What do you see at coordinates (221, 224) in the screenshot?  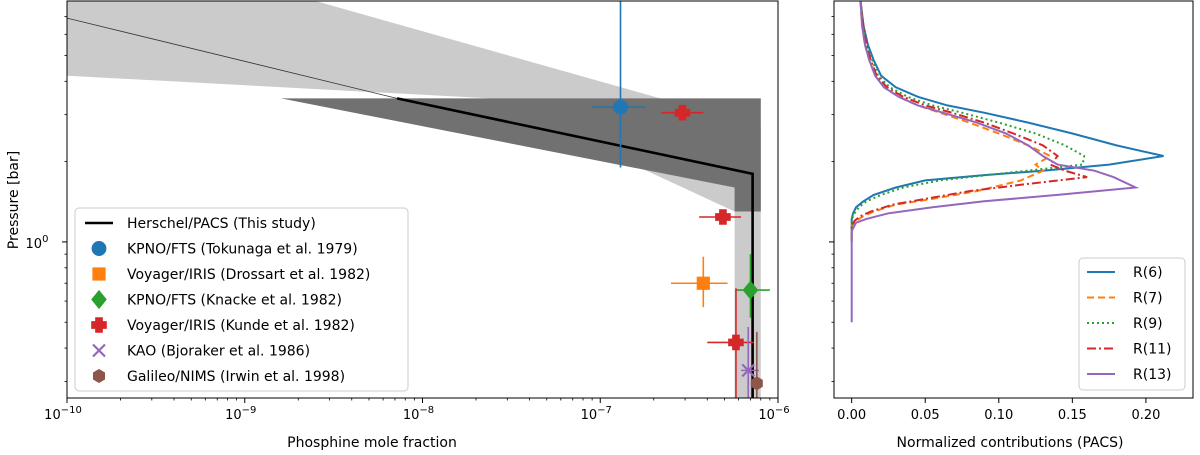 I see `legend-label: Herschel/PACS (This study)` at bounding box center [221, 224].